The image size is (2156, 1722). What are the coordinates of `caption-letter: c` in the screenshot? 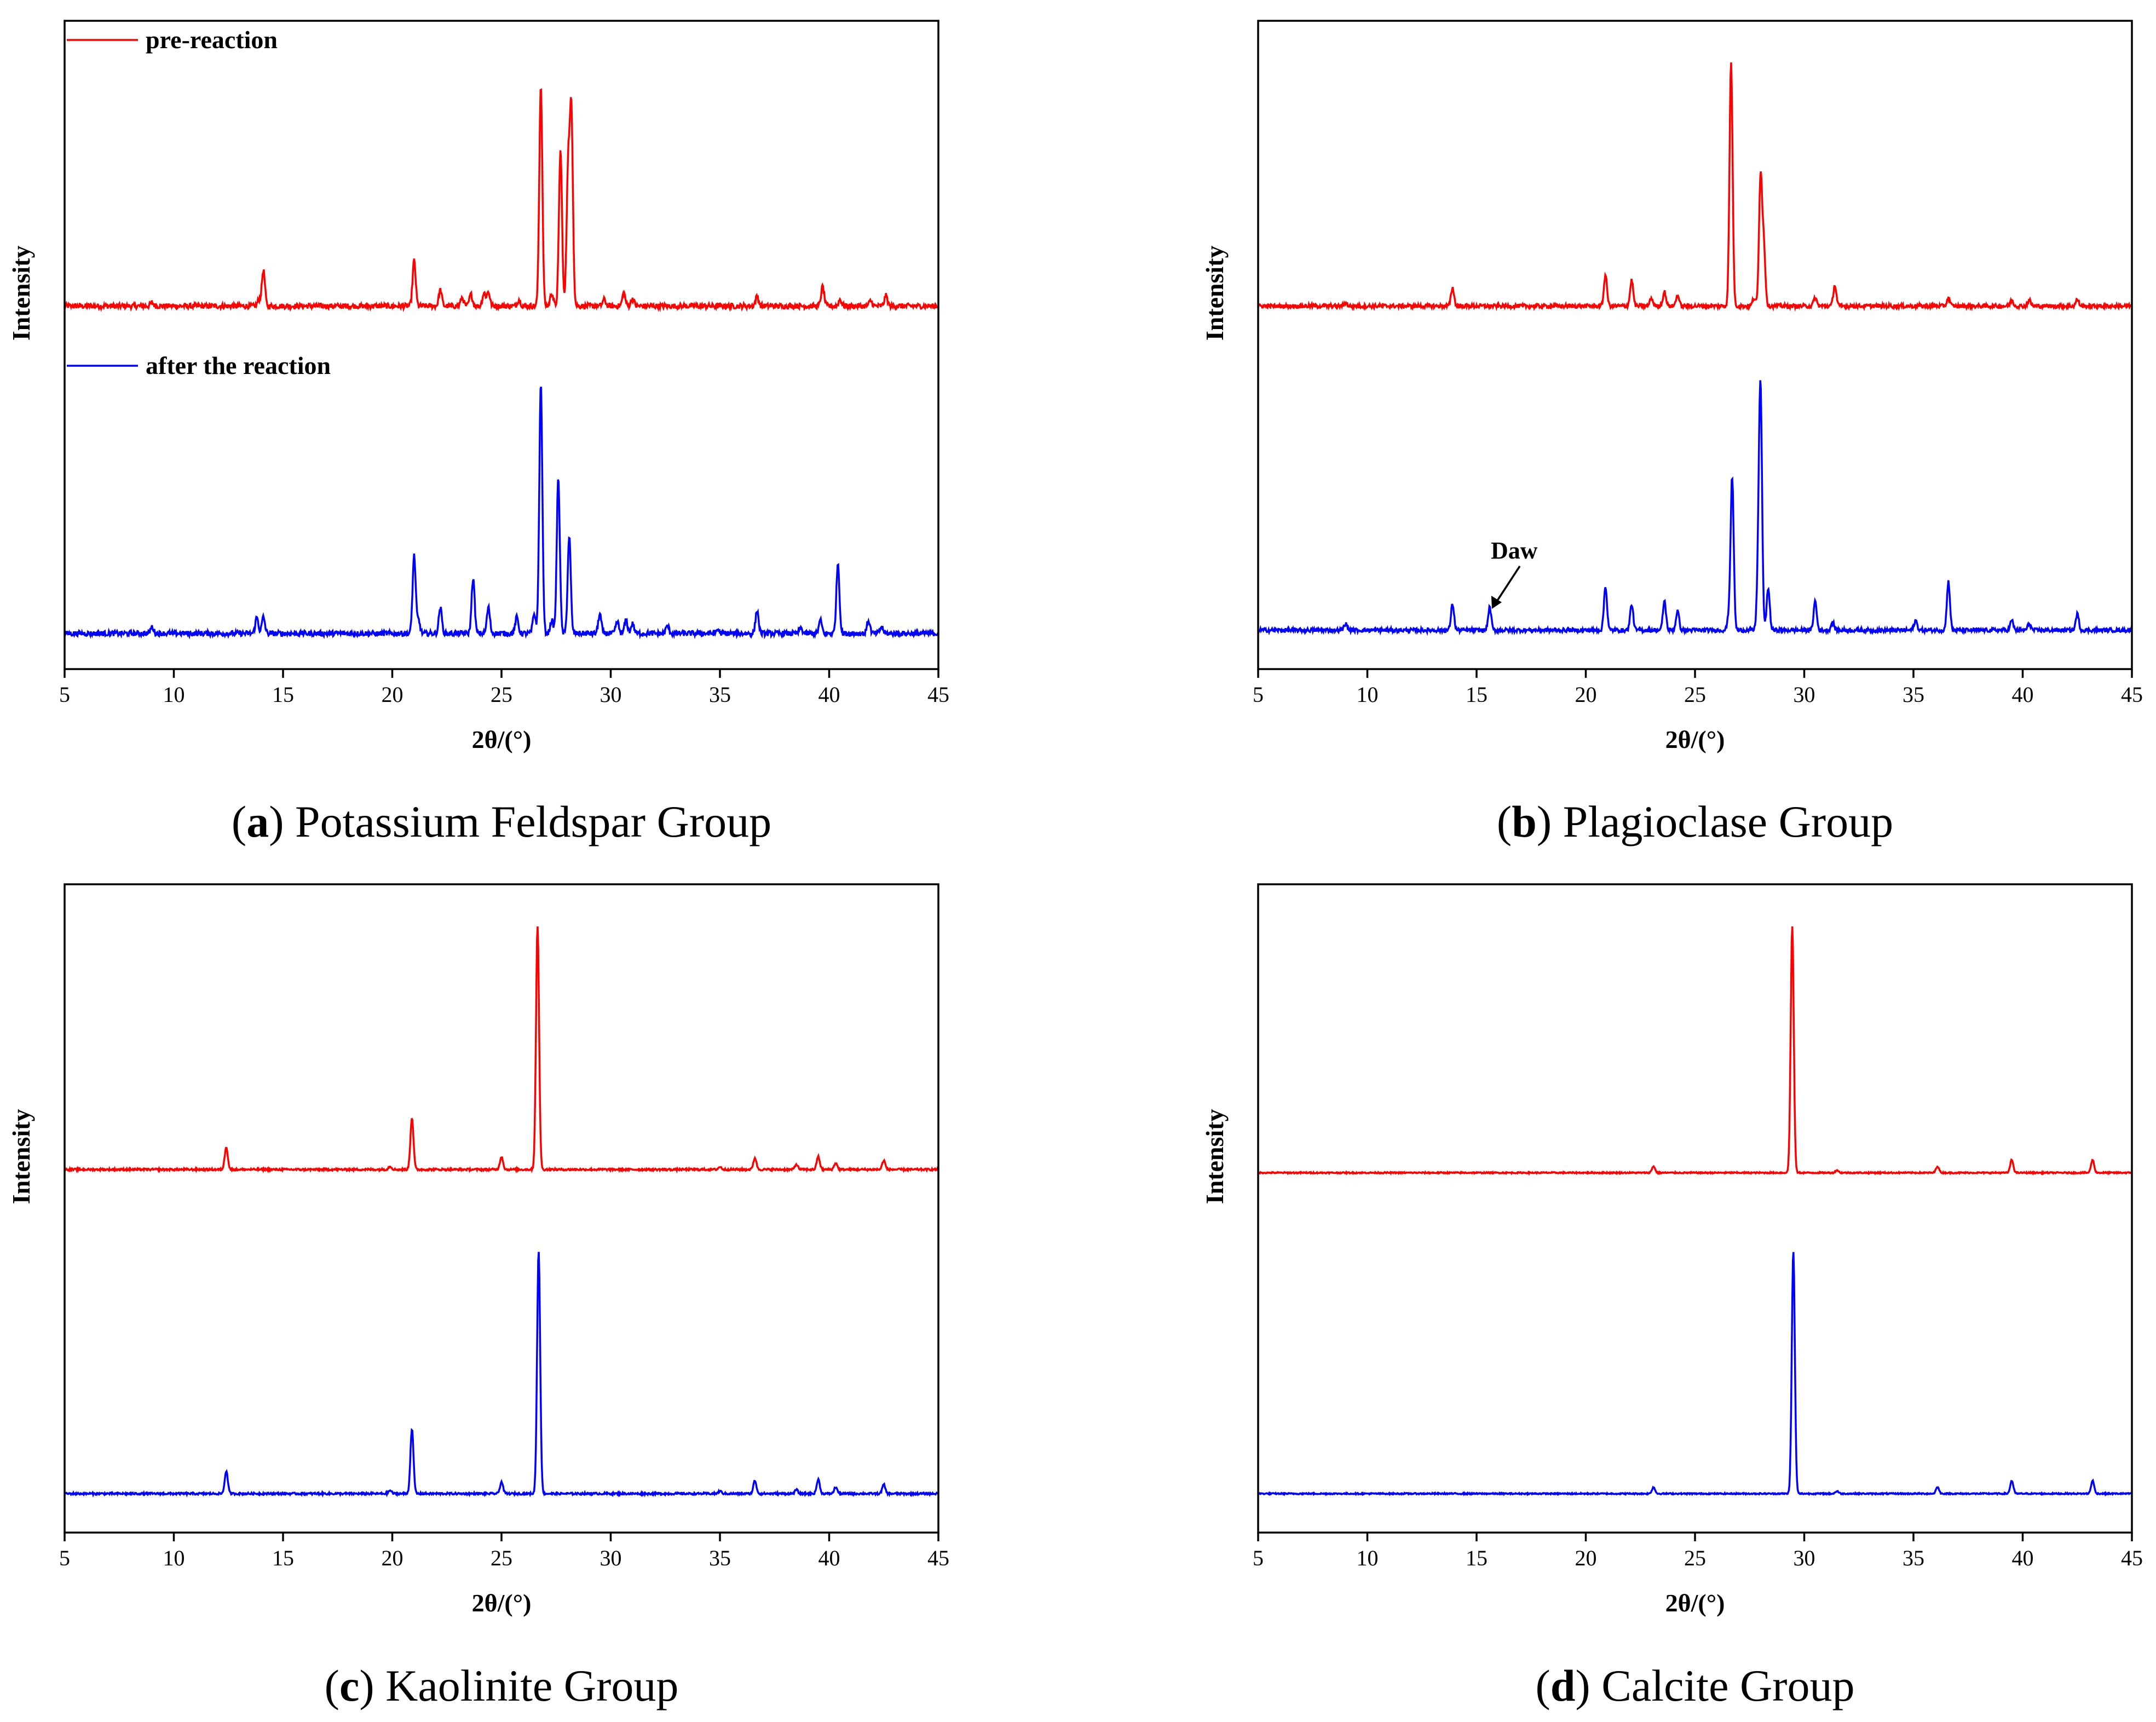 It's located at (349, 1686).